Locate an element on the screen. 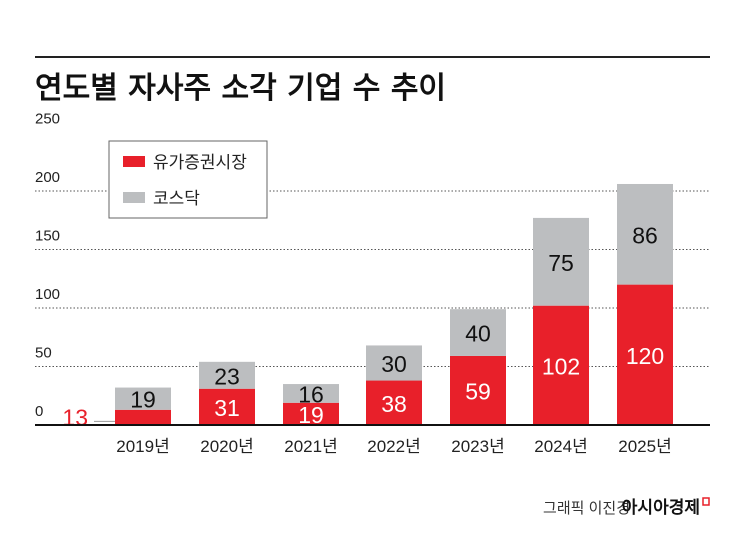 This screenshot has width=745, height=550. y-tick-label: 100 is located at coordinates (47, 294).